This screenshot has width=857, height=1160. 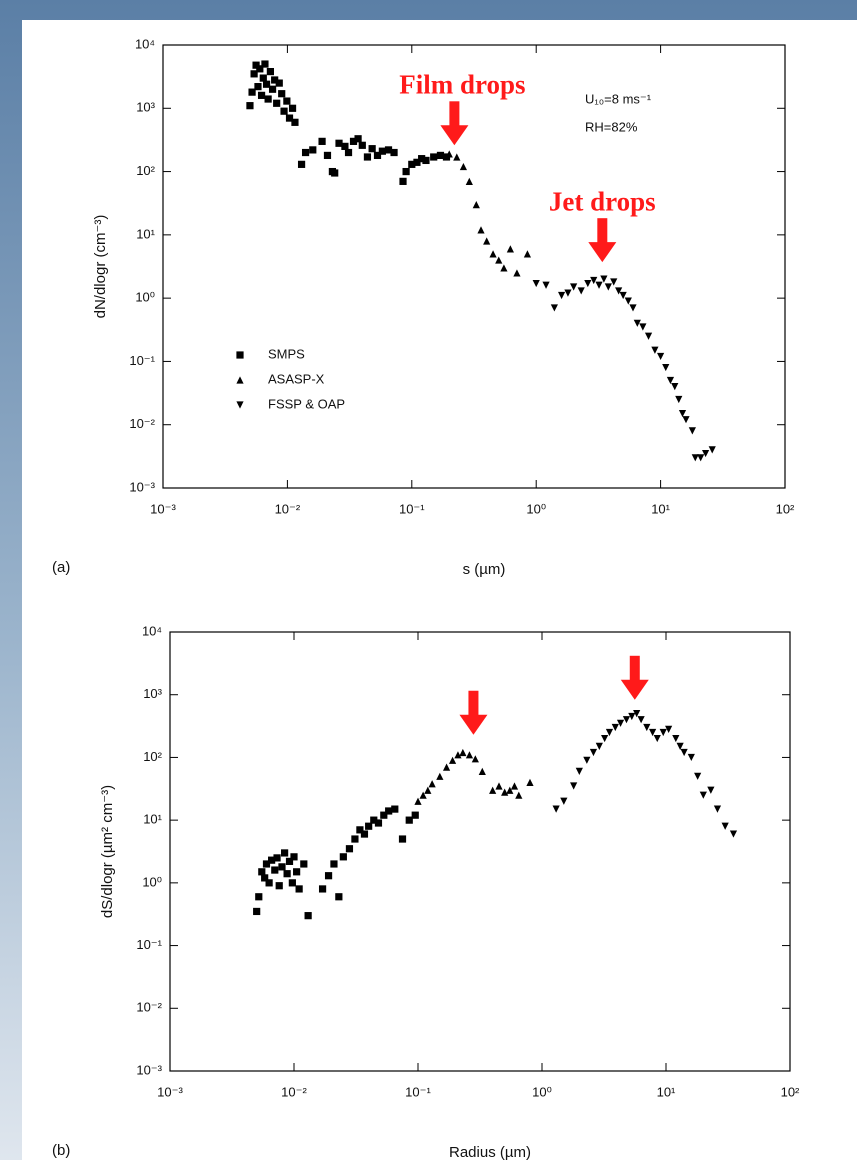 I want to click on x-tick-label: 10², so click(x=785, y=508).